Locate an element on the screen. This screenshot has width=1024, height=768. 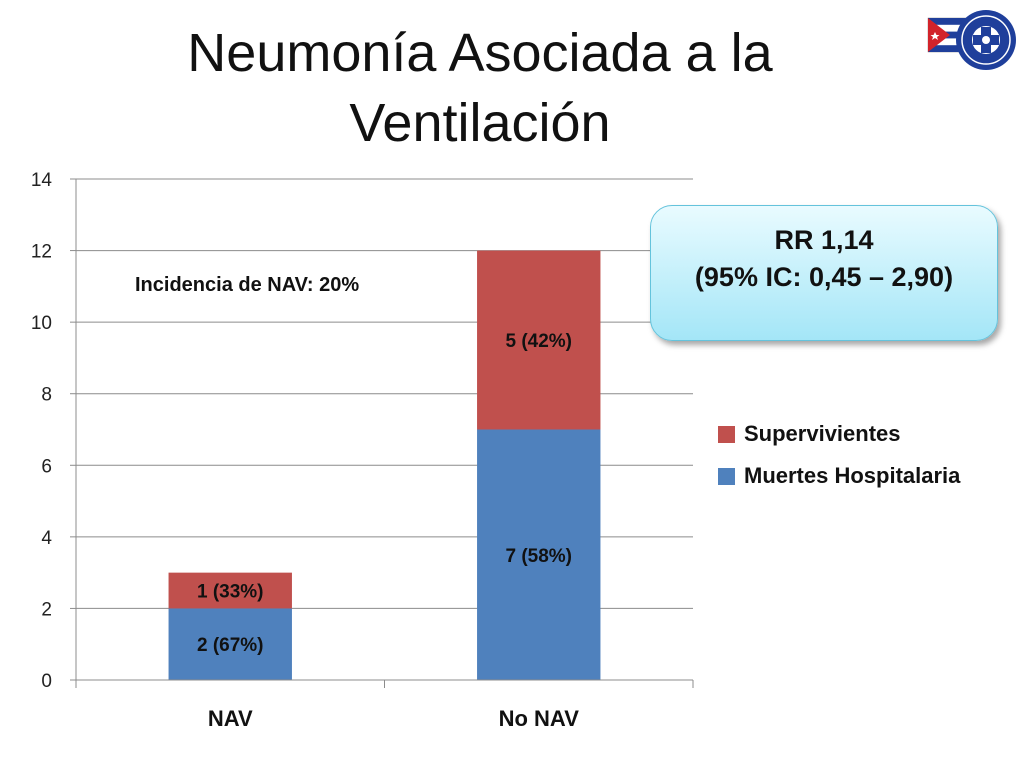
legend-swatch-muertes is located at coordinates (726, 476).